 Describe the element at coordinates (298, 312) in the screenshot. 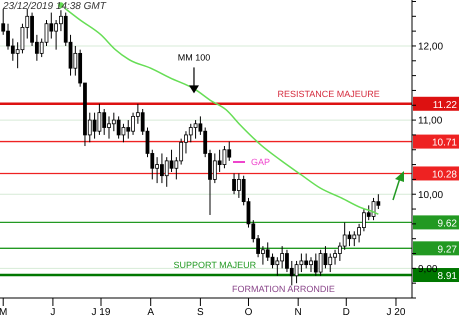

I see `x-tick-label: N` at that location.